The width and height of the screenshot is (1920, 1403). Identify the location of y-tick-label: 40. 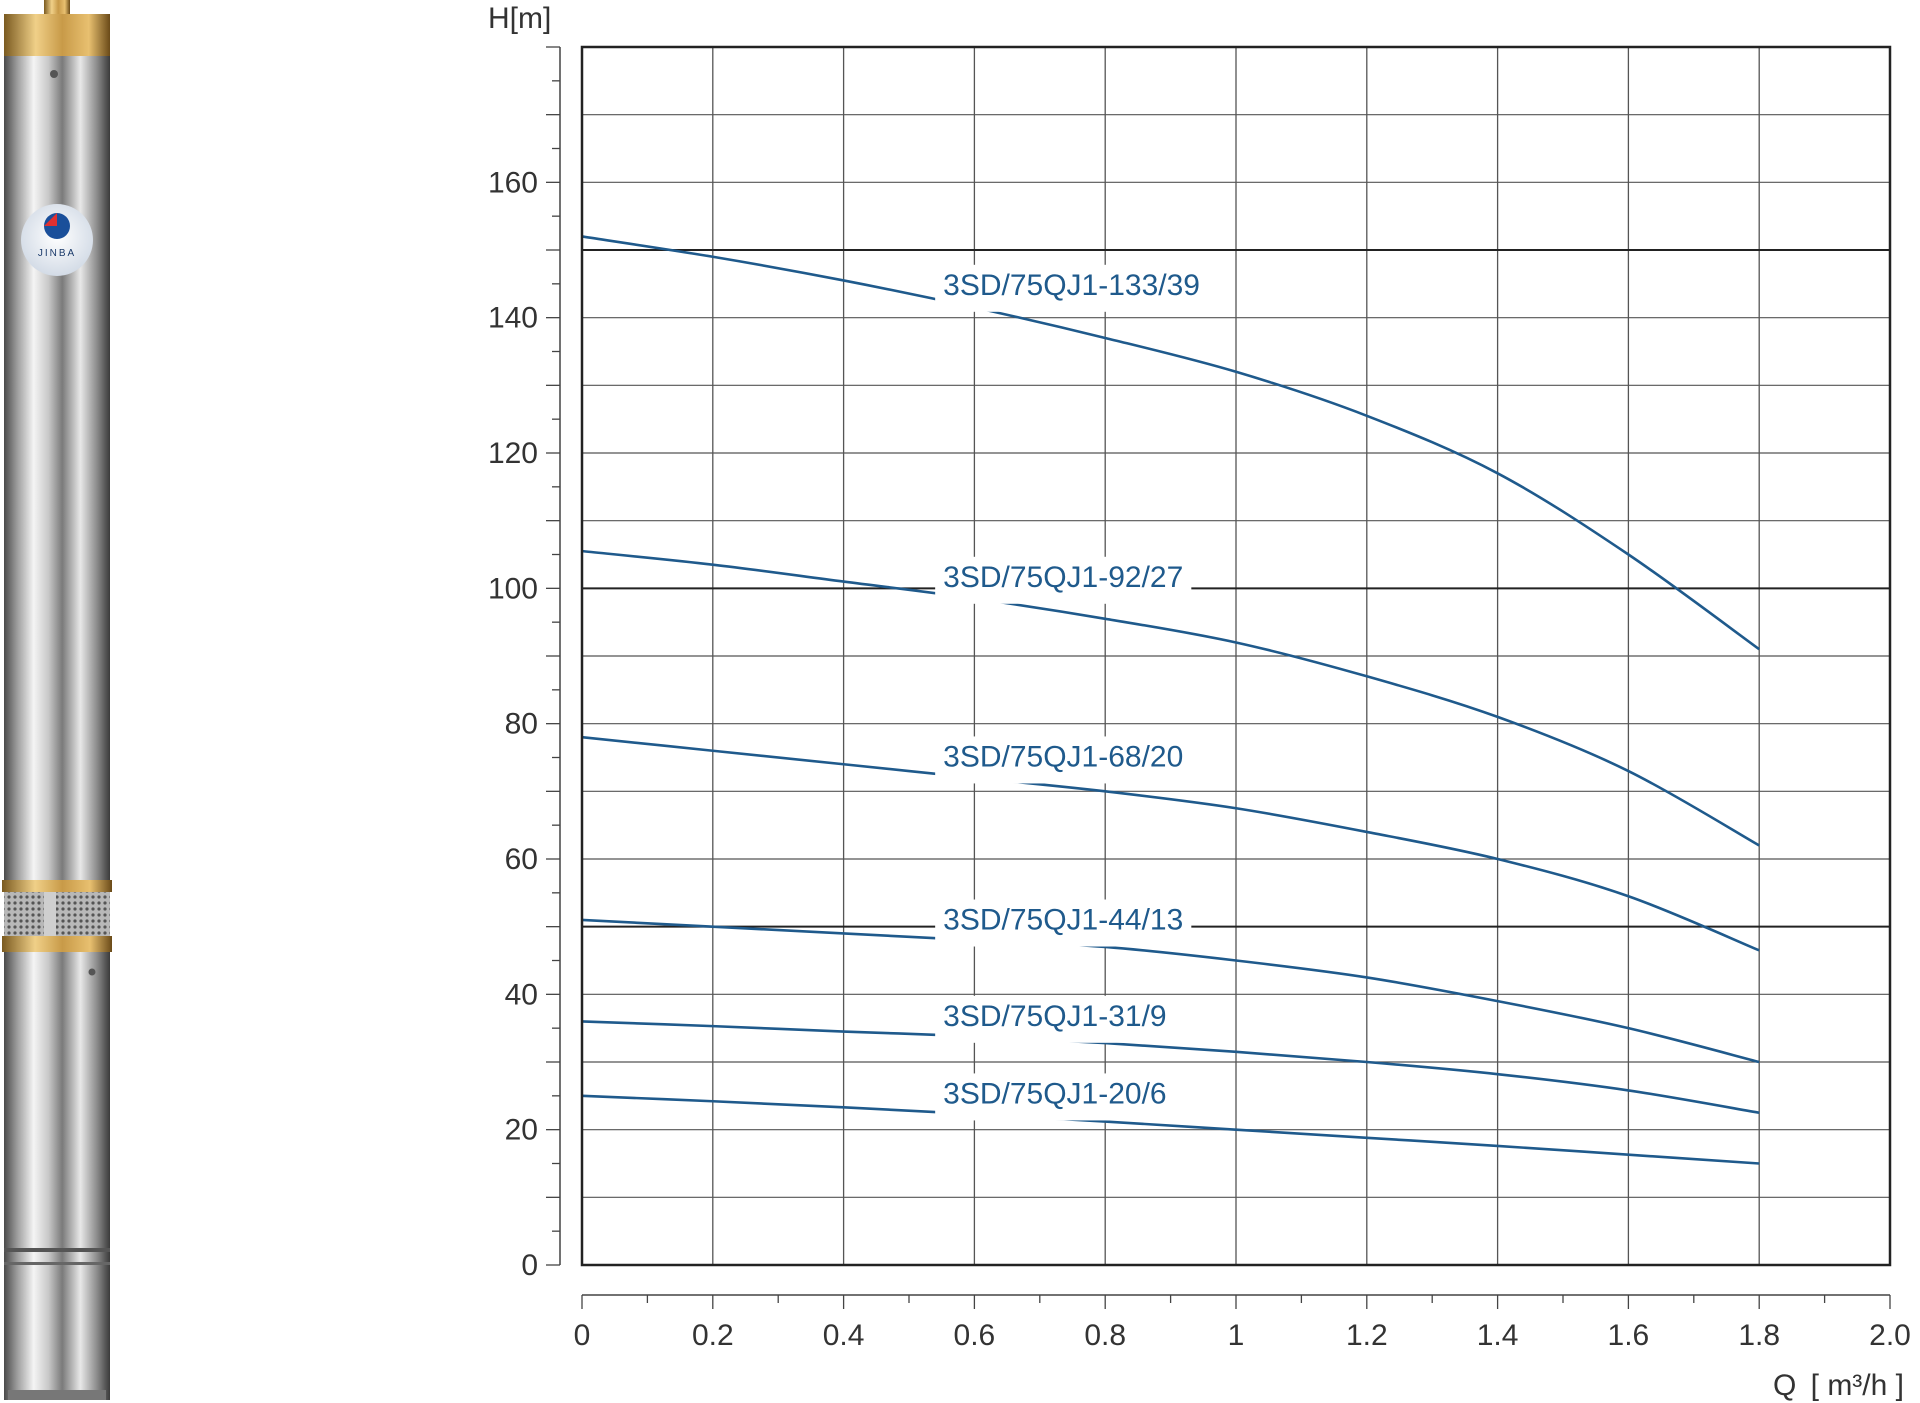
(521, 994).